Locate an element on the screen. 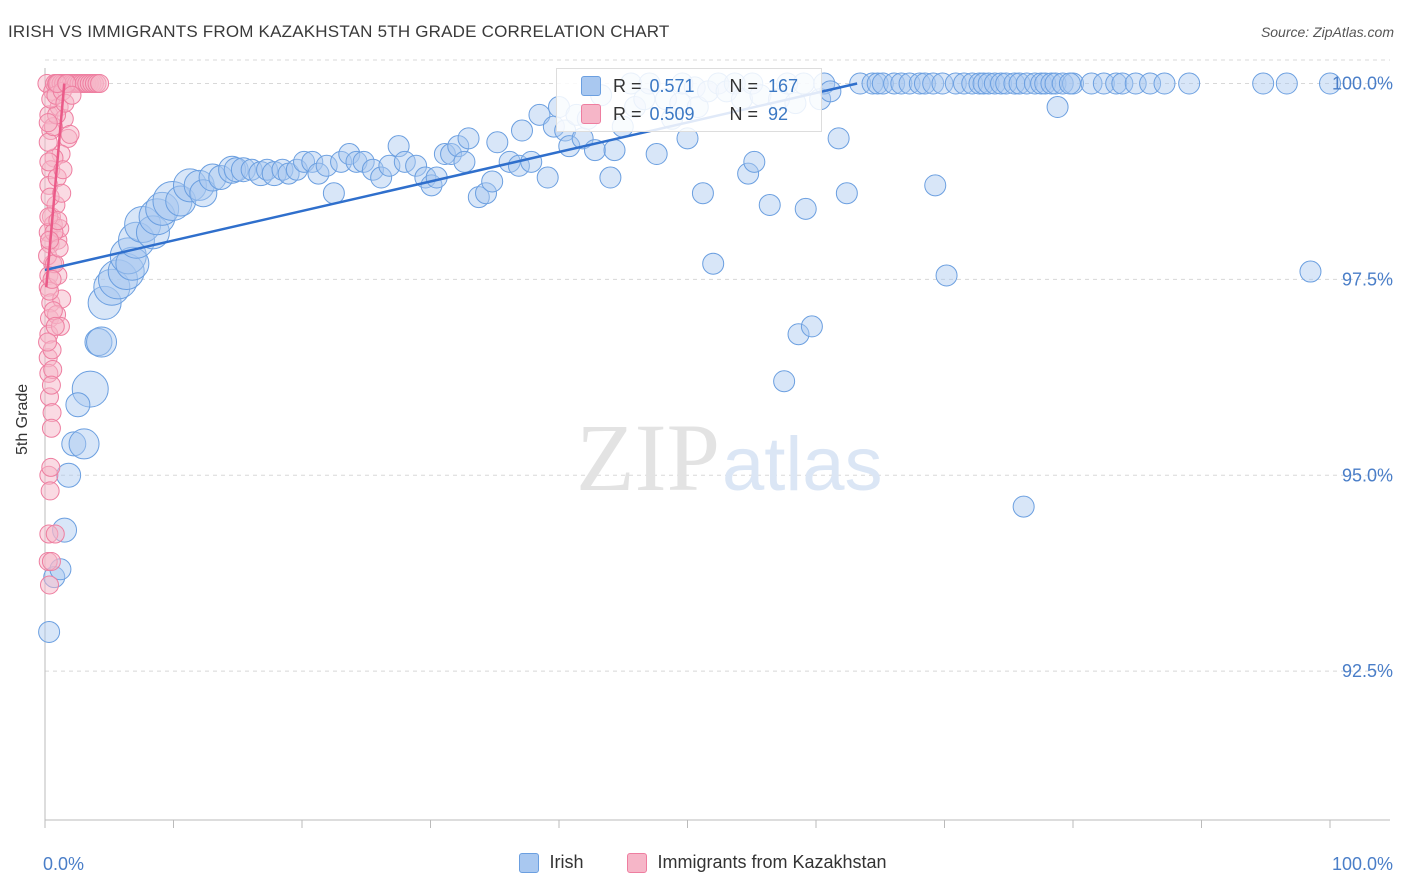 This screenshot has width=1406, height=892. r-value: 0.571 is located at coordinates (672, 85).